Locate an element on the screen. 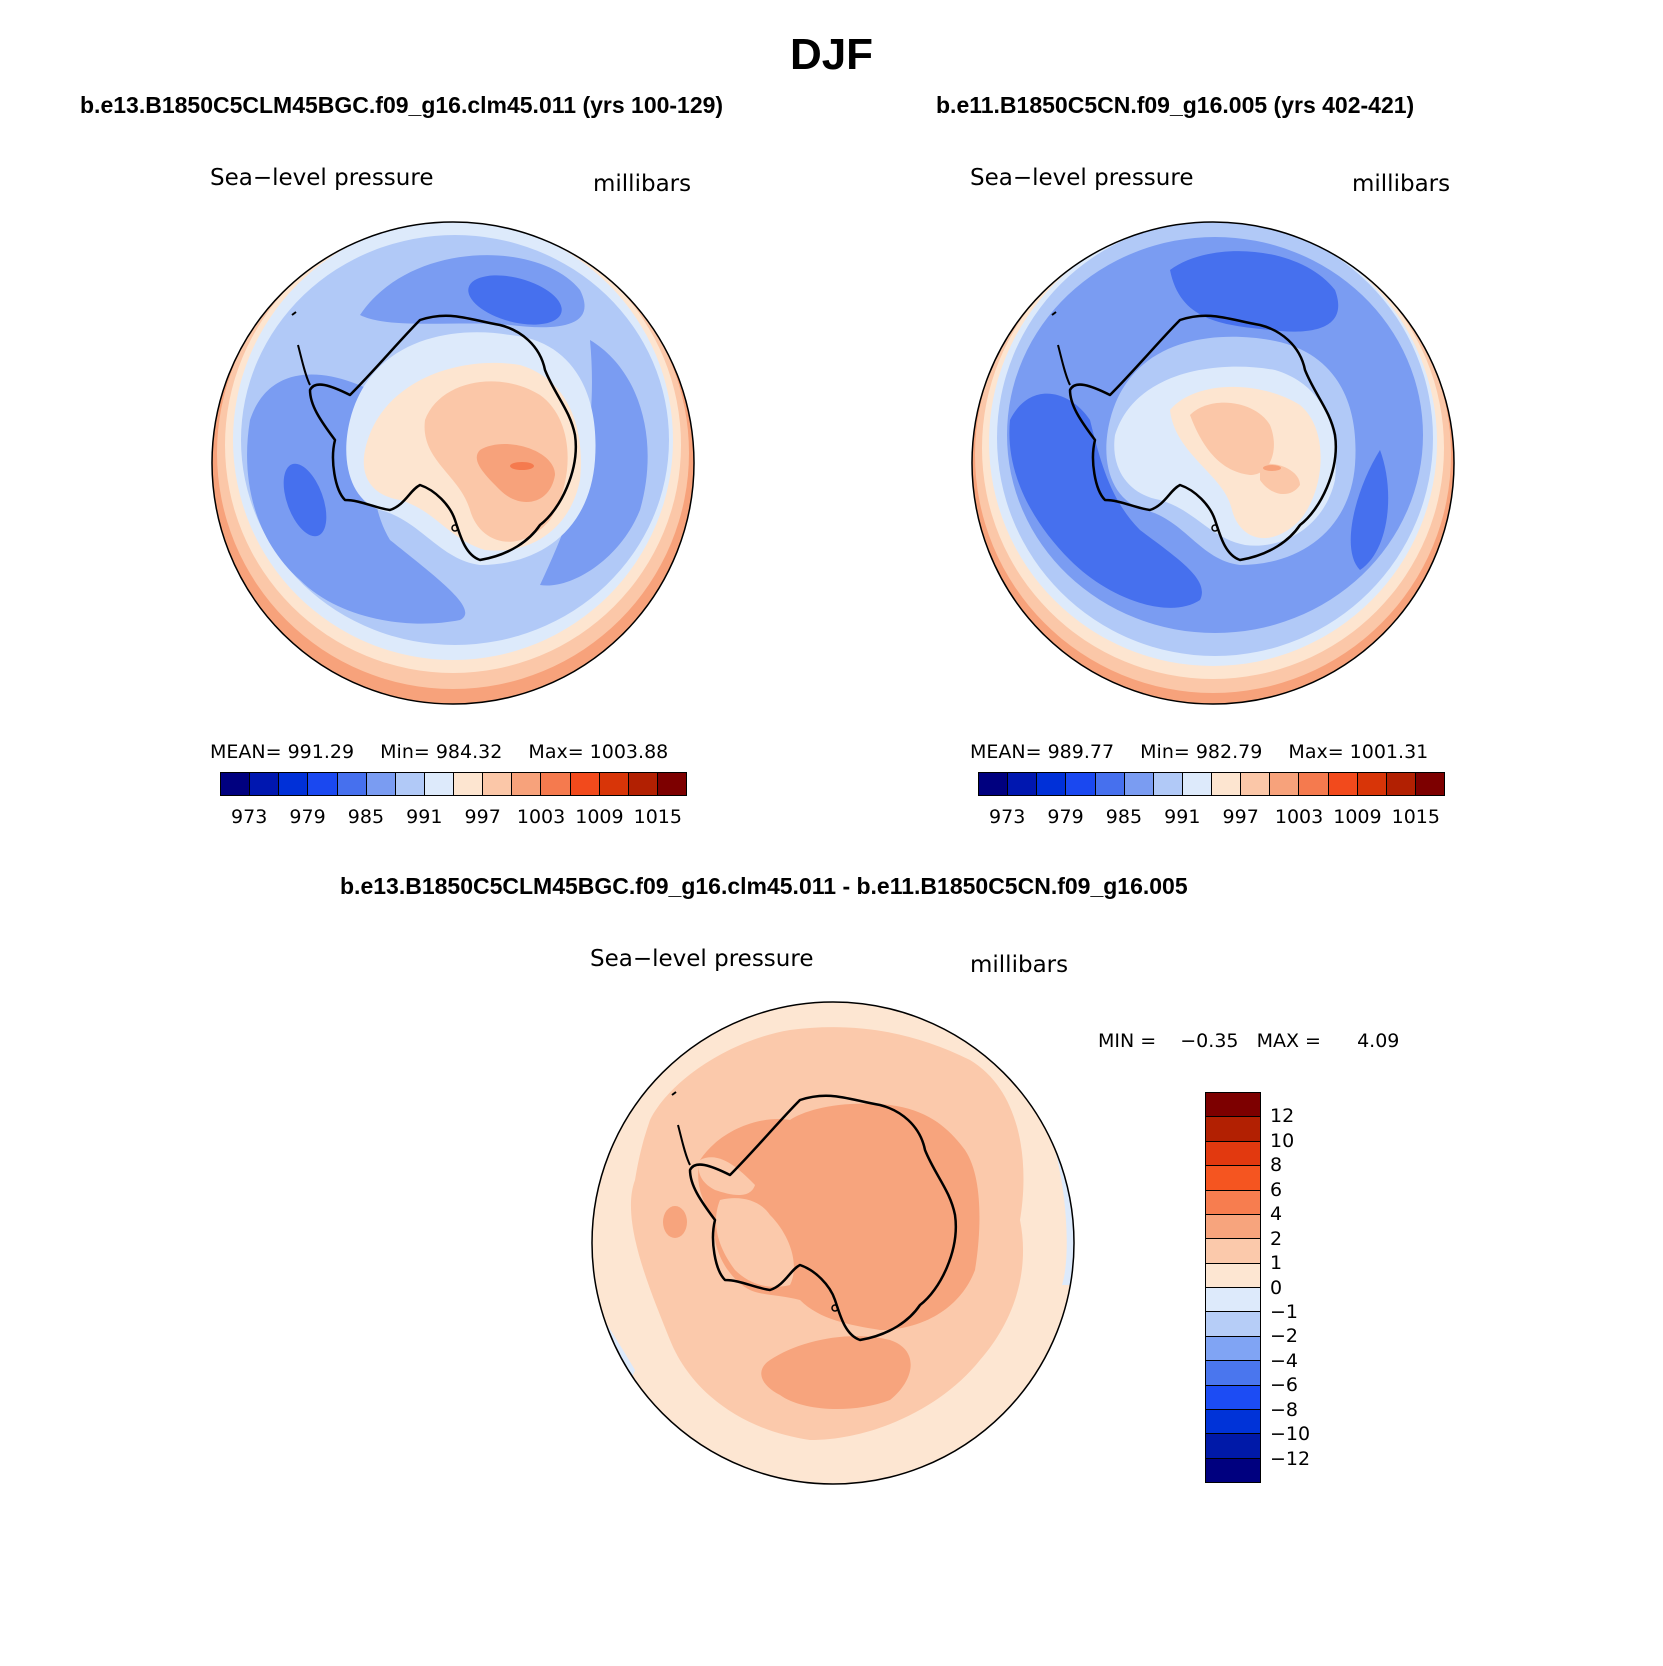 The width and height of the screenshot is (1663, 1666). case1-colorbar-tick-label: 1015 is located at coordinates (657, 817).